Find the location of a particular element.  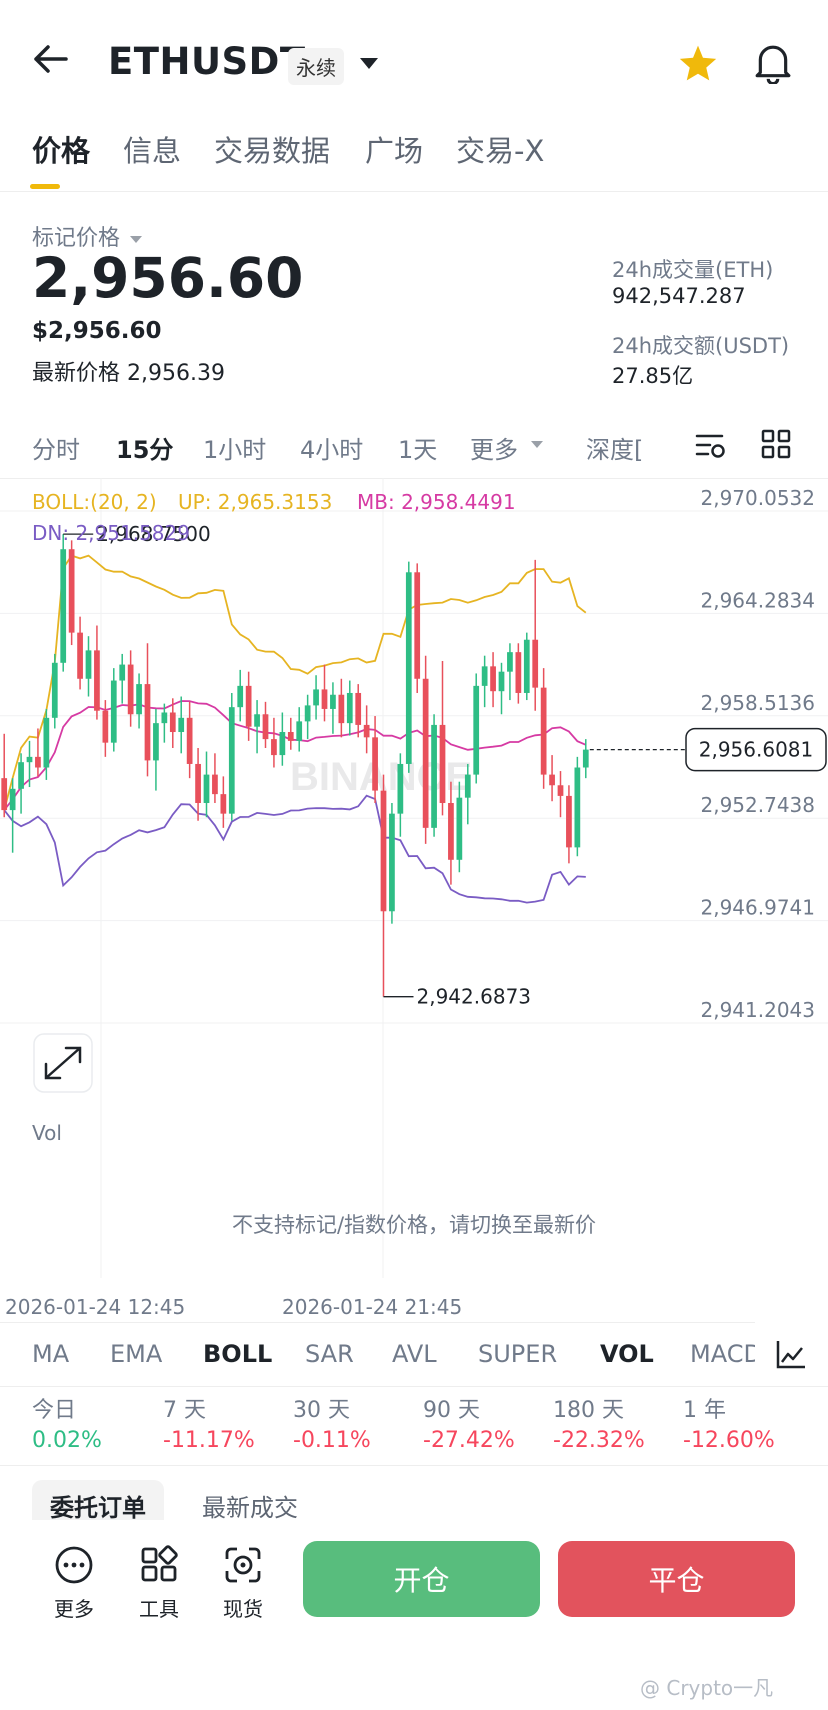

caret-down-icon is located at coordinates (136, 239).